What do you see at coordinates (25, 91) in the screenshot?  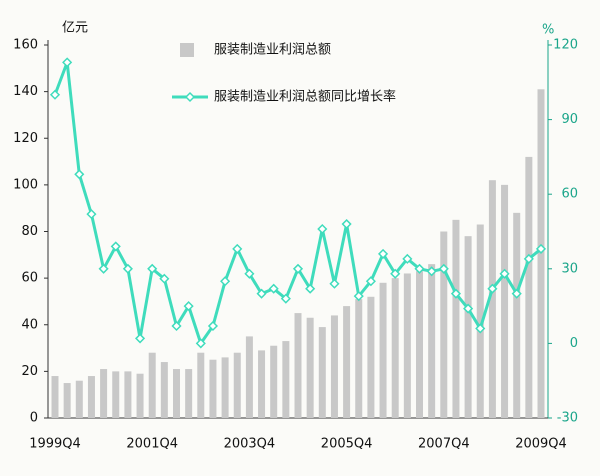 I see `y-tick-label: 140` at bounding box center [25, 91].